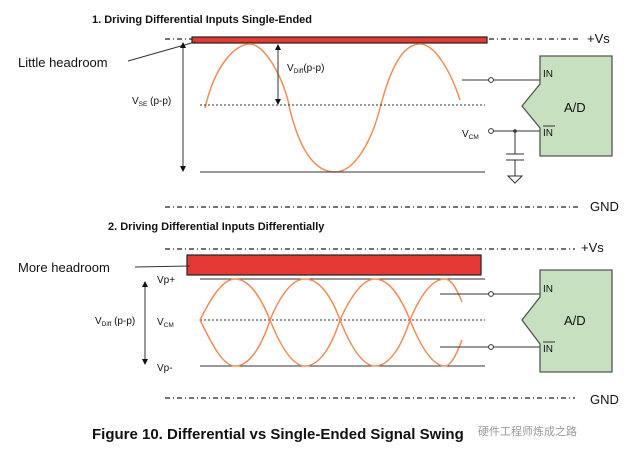  Describe the element at coordinates (165, 368) in the screenshot. I see `section2-vp-minus-label: Vp-` at that location.